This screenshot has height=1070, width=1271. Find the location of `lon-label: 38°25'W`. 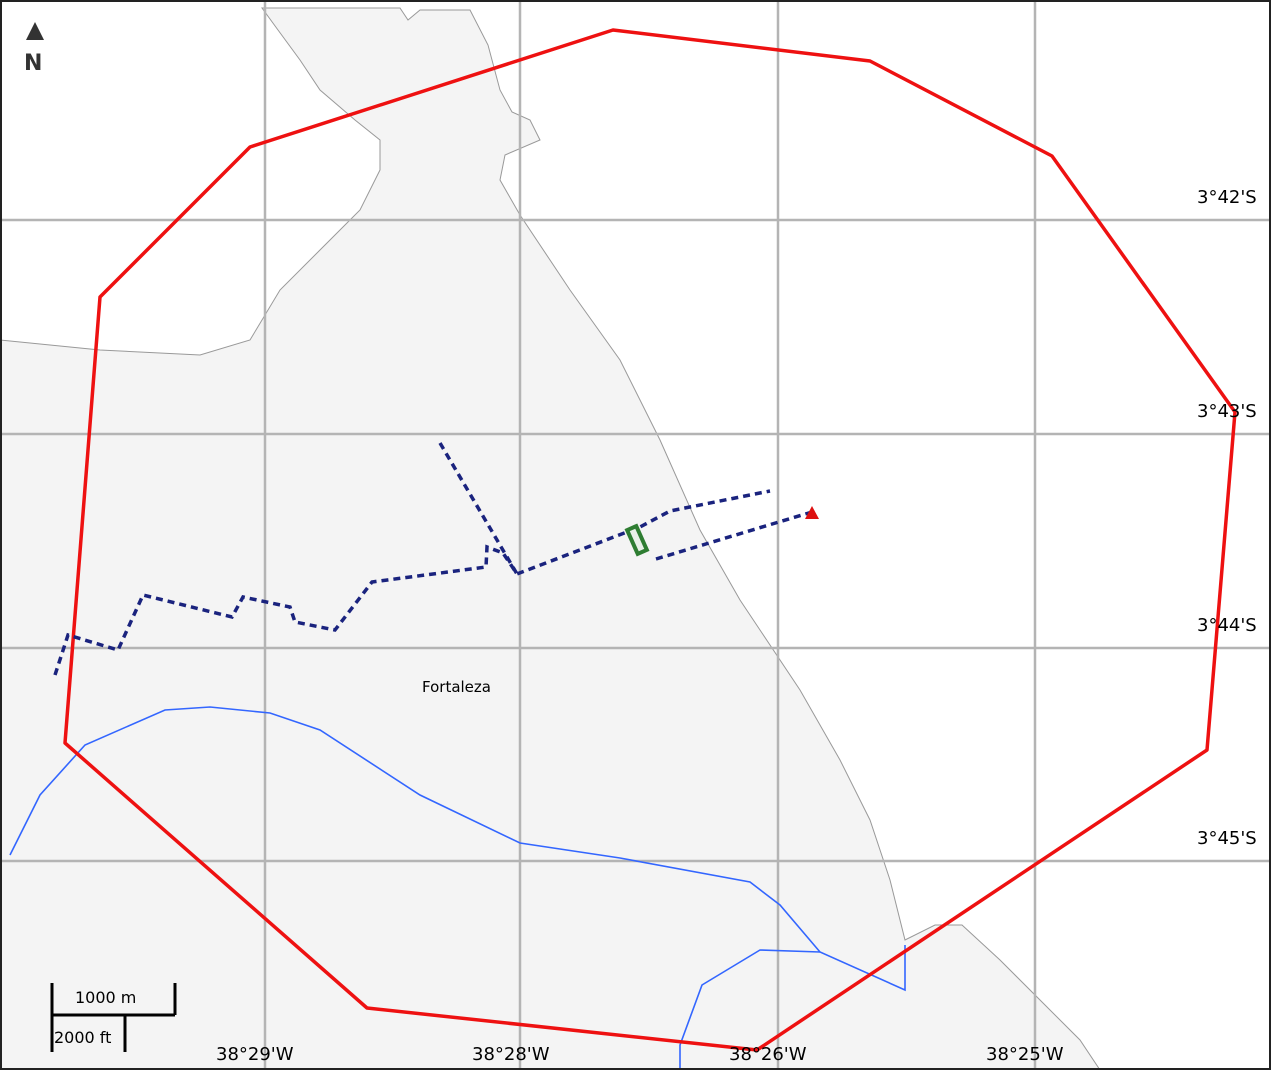

lon-label: 38°25'W is located at coordinates (1025, 1054).